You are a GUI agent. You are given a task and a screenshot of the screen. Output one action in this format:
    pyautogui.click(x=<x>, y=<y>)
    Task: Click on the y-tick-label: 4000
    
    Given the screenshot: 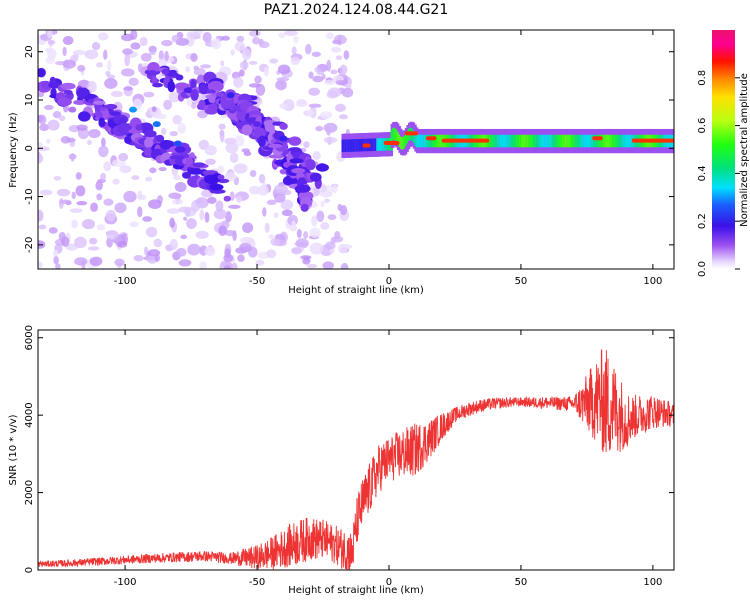 What is the action you would take?
    pyautogui.click(x=29, y=414)
    